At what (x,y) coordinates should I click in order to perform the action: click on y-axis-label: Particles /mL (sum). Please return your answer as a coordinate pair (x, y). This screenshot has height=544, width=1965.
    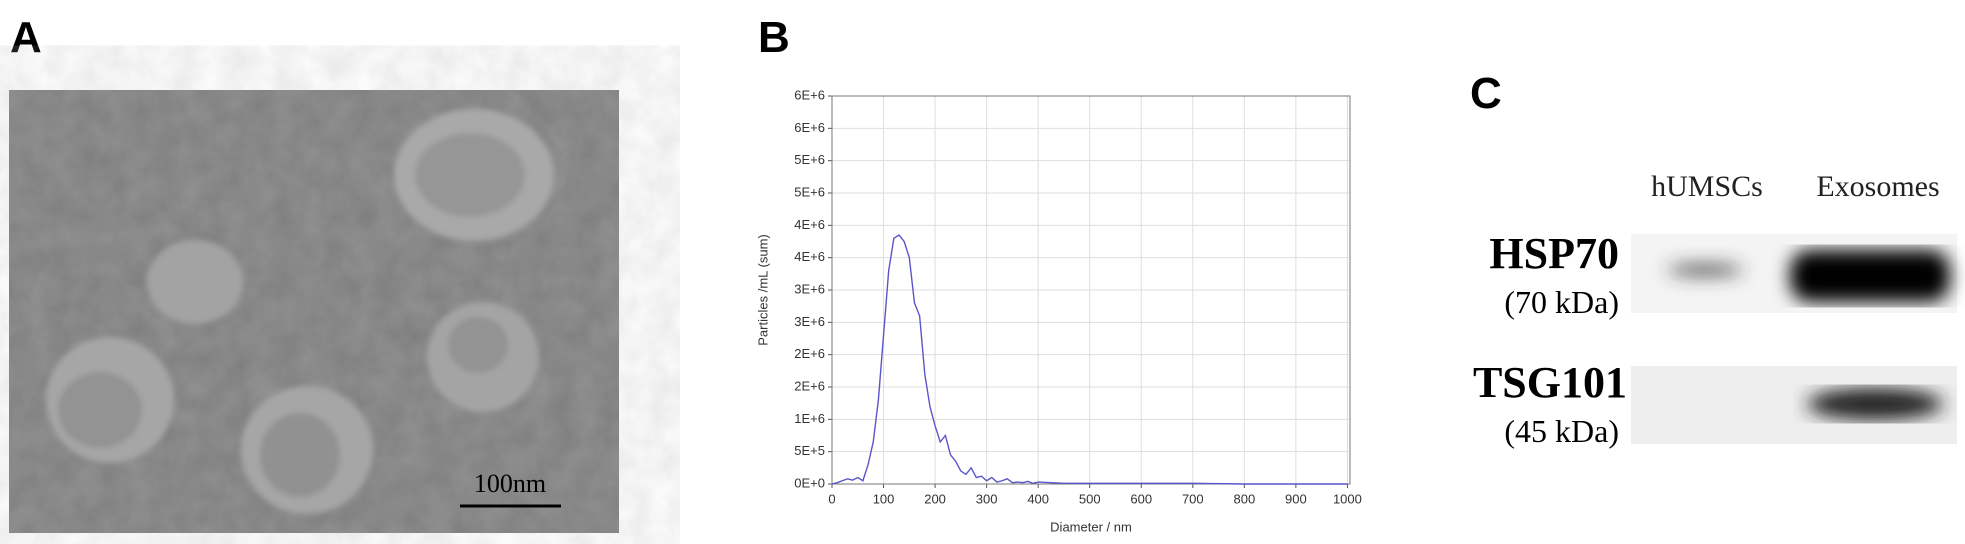
    Looking at the image, I should click on (762, 289).